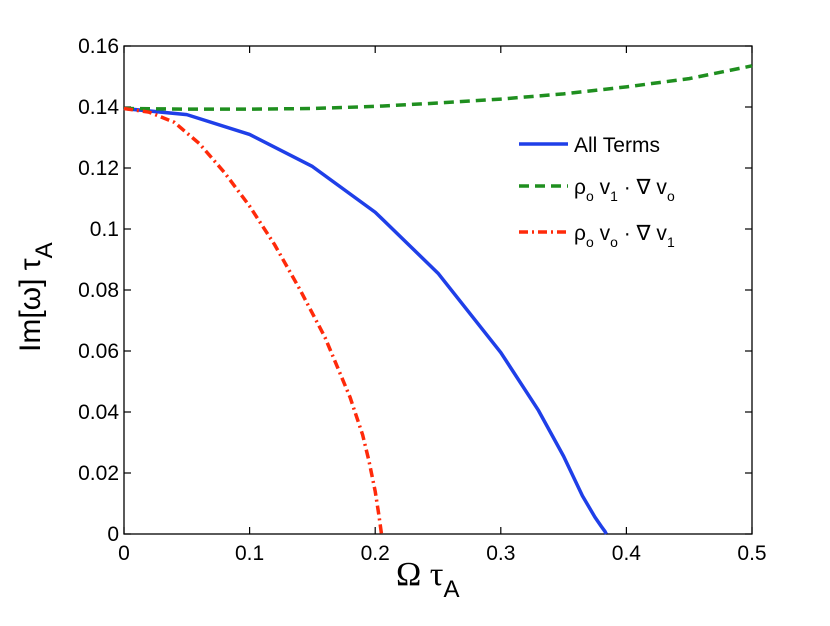  I want to click on series-v1-grad-vo, so click(438, 87).